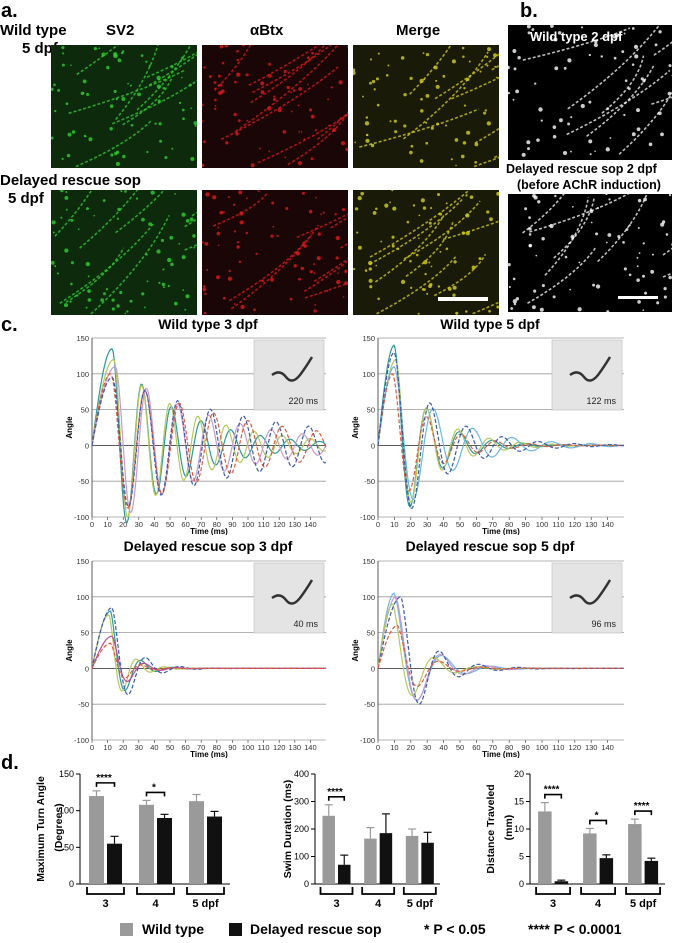 Image resolution: width=675 pixels, height=943 pixels. I want to click on micrograph-background, so click(426, 106).